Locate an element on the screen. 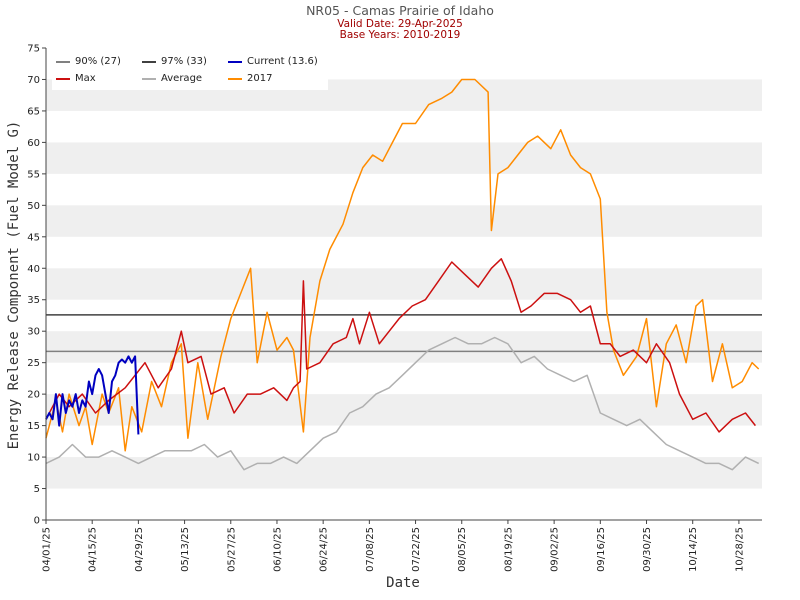 This screenshot has width=800, height=600. y-tick-label: 10 is located at coordinates (33, 458).